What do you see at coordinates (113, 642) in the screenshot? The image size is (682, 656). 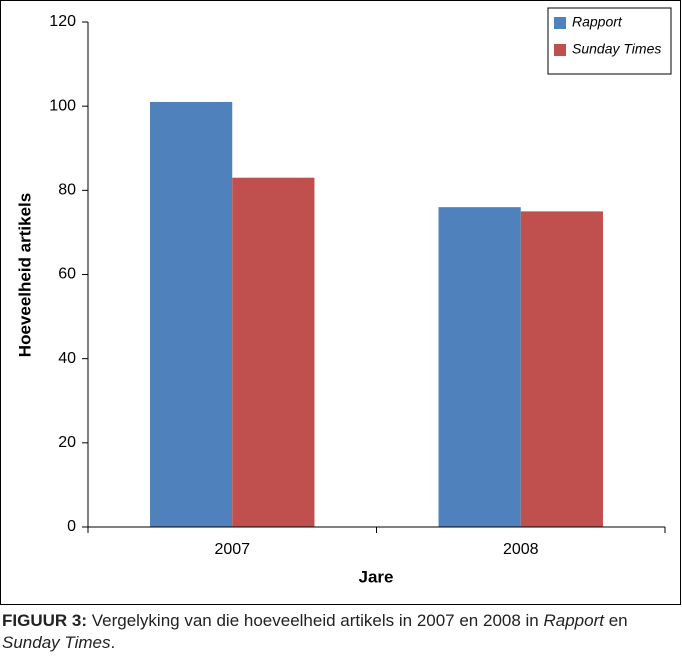 I see `caption-text: .` at bounding box center [113, 642].